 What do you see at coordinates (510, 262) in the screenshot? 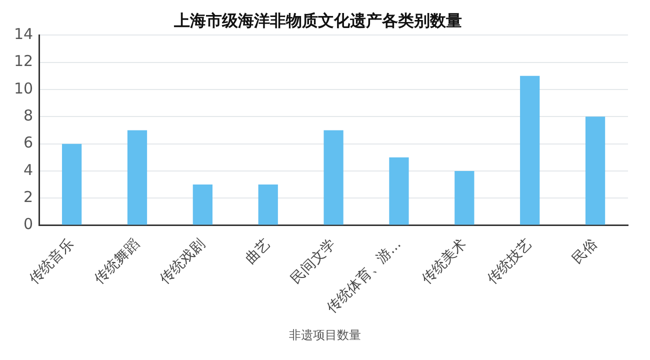
I see `x-tick-label: 传统技艺` at bounding box center [510, 262].